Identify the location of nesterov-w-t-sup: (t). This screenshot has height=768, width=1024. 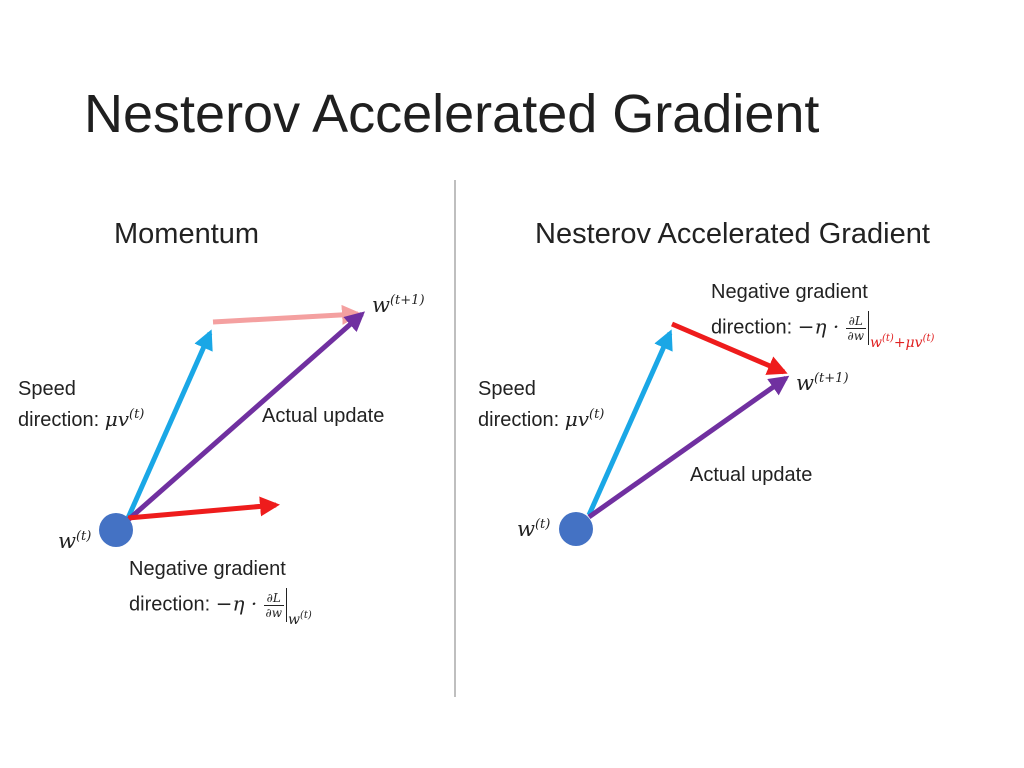
(542, 524).